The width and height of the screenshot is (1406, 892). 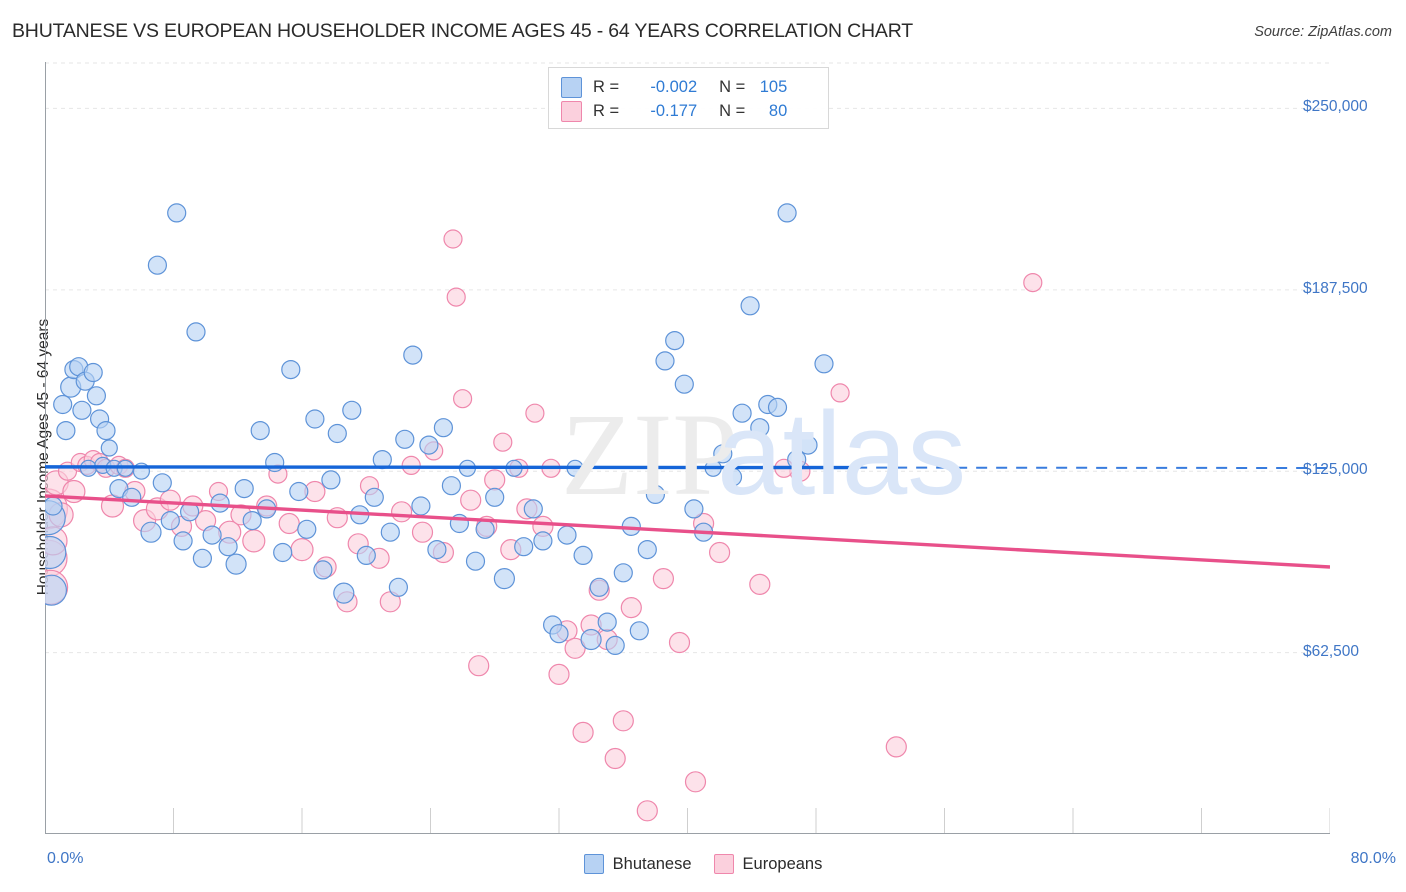 I want to click on stats-legend: R = -0.002 N = 105 R = -0.177 N = 80, so click(x=688, y=98).